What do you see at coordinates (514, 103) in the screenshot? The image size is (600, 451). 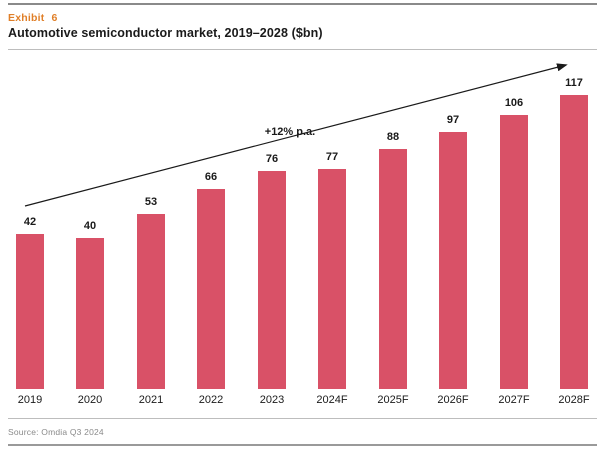 I see `bar-value-label: 106` at bounding box center [514, 103].